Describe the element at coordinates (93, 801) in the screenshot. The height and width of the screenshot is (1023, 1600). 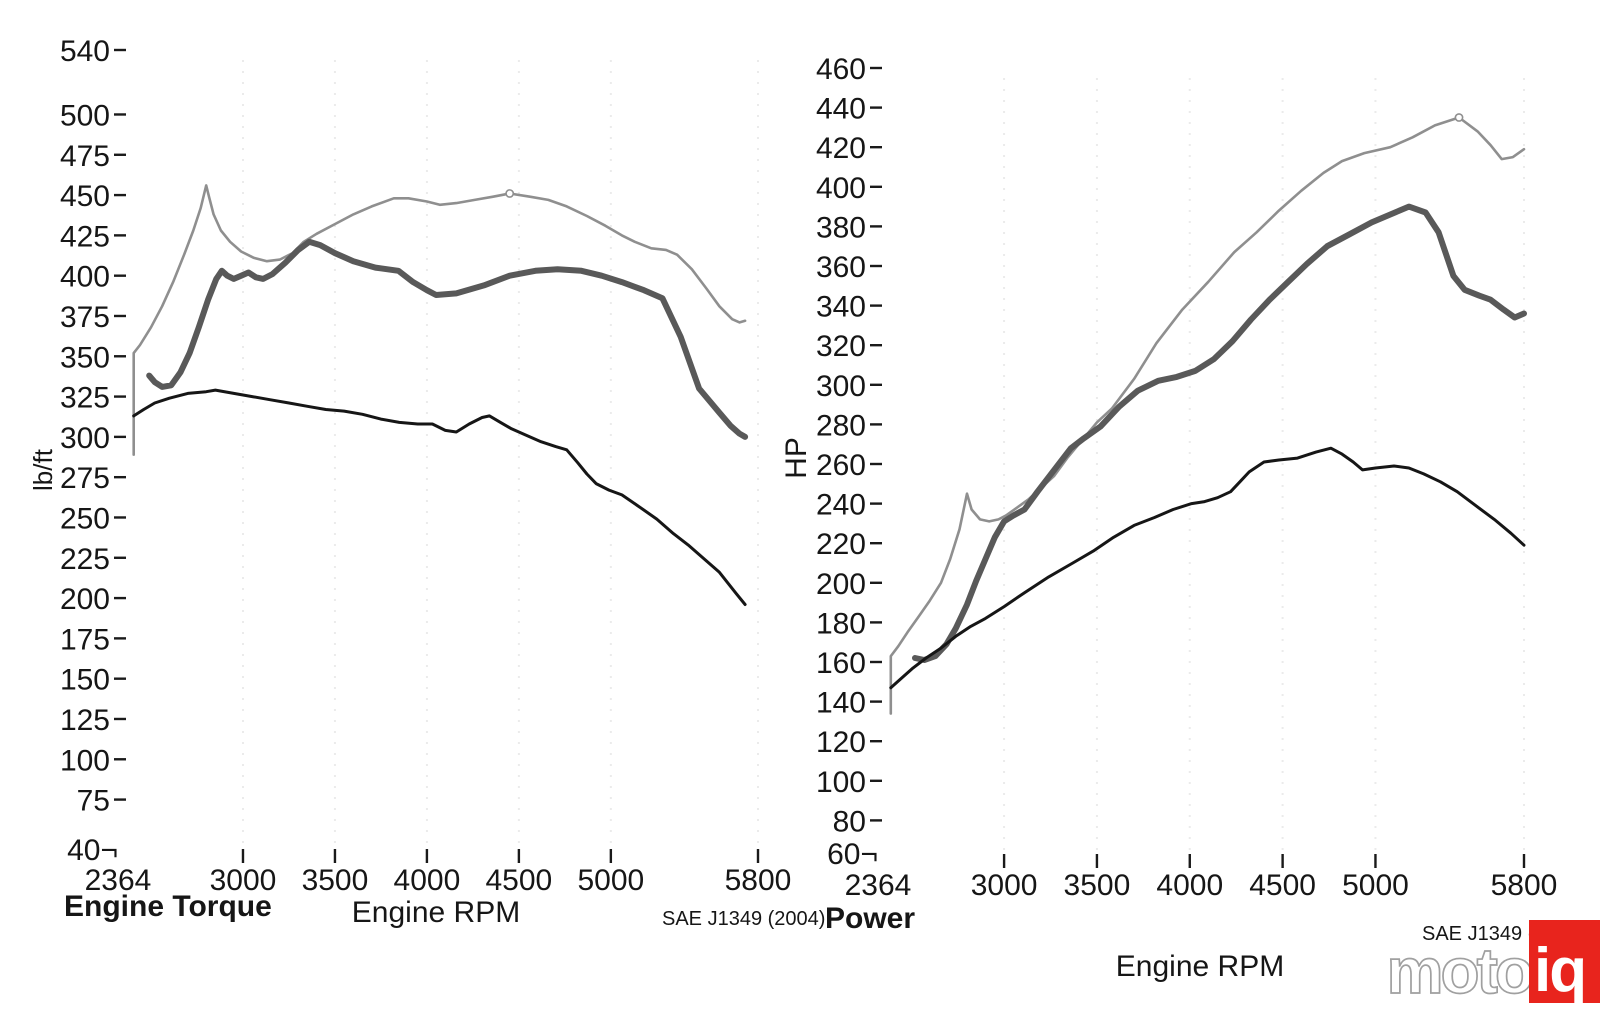
I see `y-tick-label: 75` at that location.